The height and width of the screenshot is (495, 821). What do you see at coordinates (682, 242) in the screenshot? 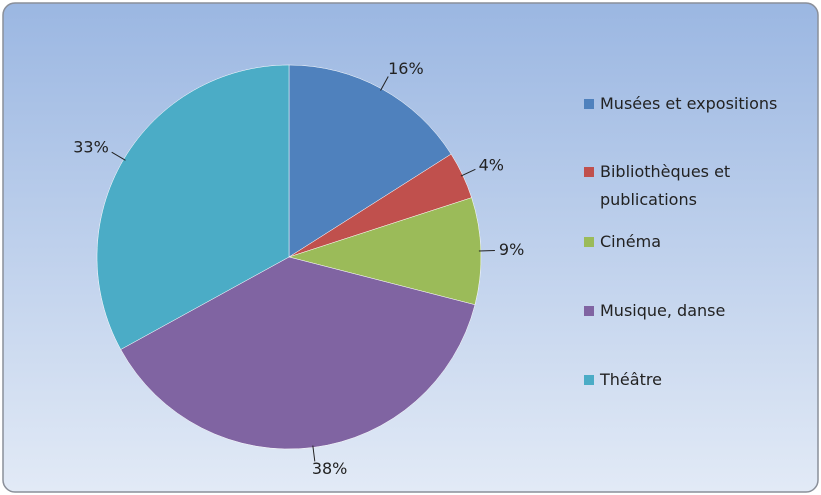
I see `legend-item: Cinéma` at bounding box center [682, 242].